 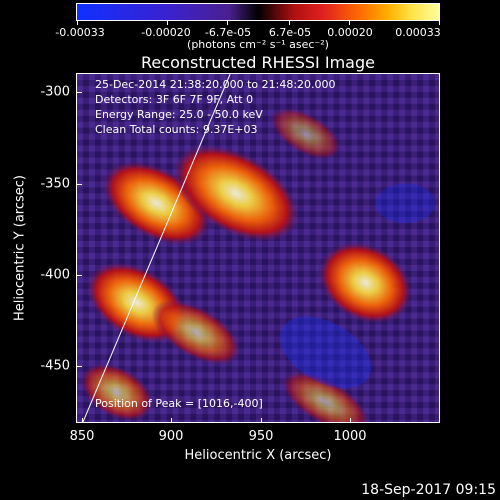 I want to click on y-tick-label: -400, so click(x=55, y=275).